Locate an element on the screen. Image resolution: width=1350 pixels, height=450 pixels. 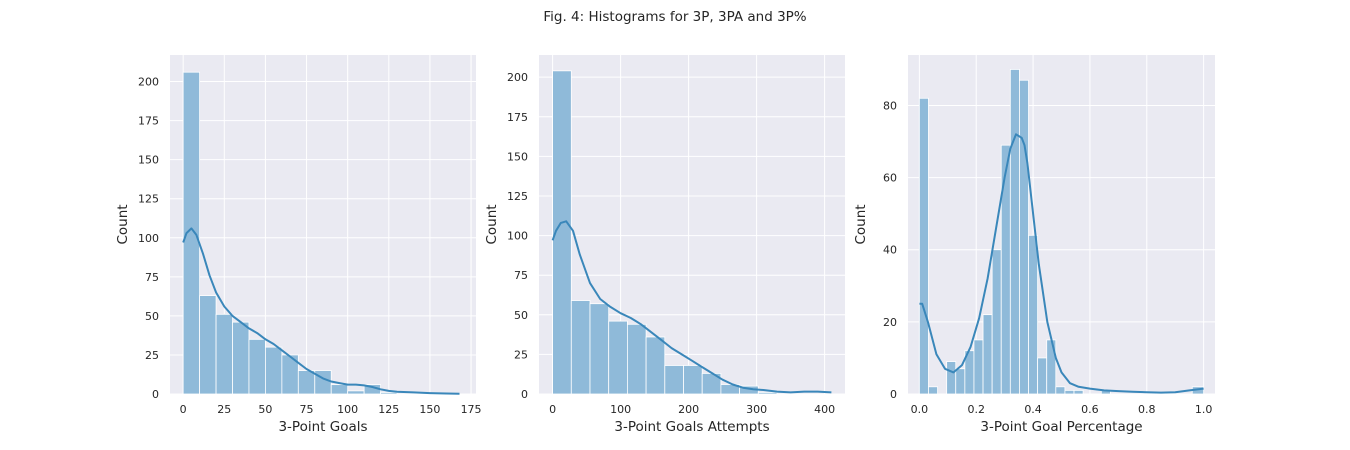
y-tick-label: 80 is located at coordinates (890, 105).